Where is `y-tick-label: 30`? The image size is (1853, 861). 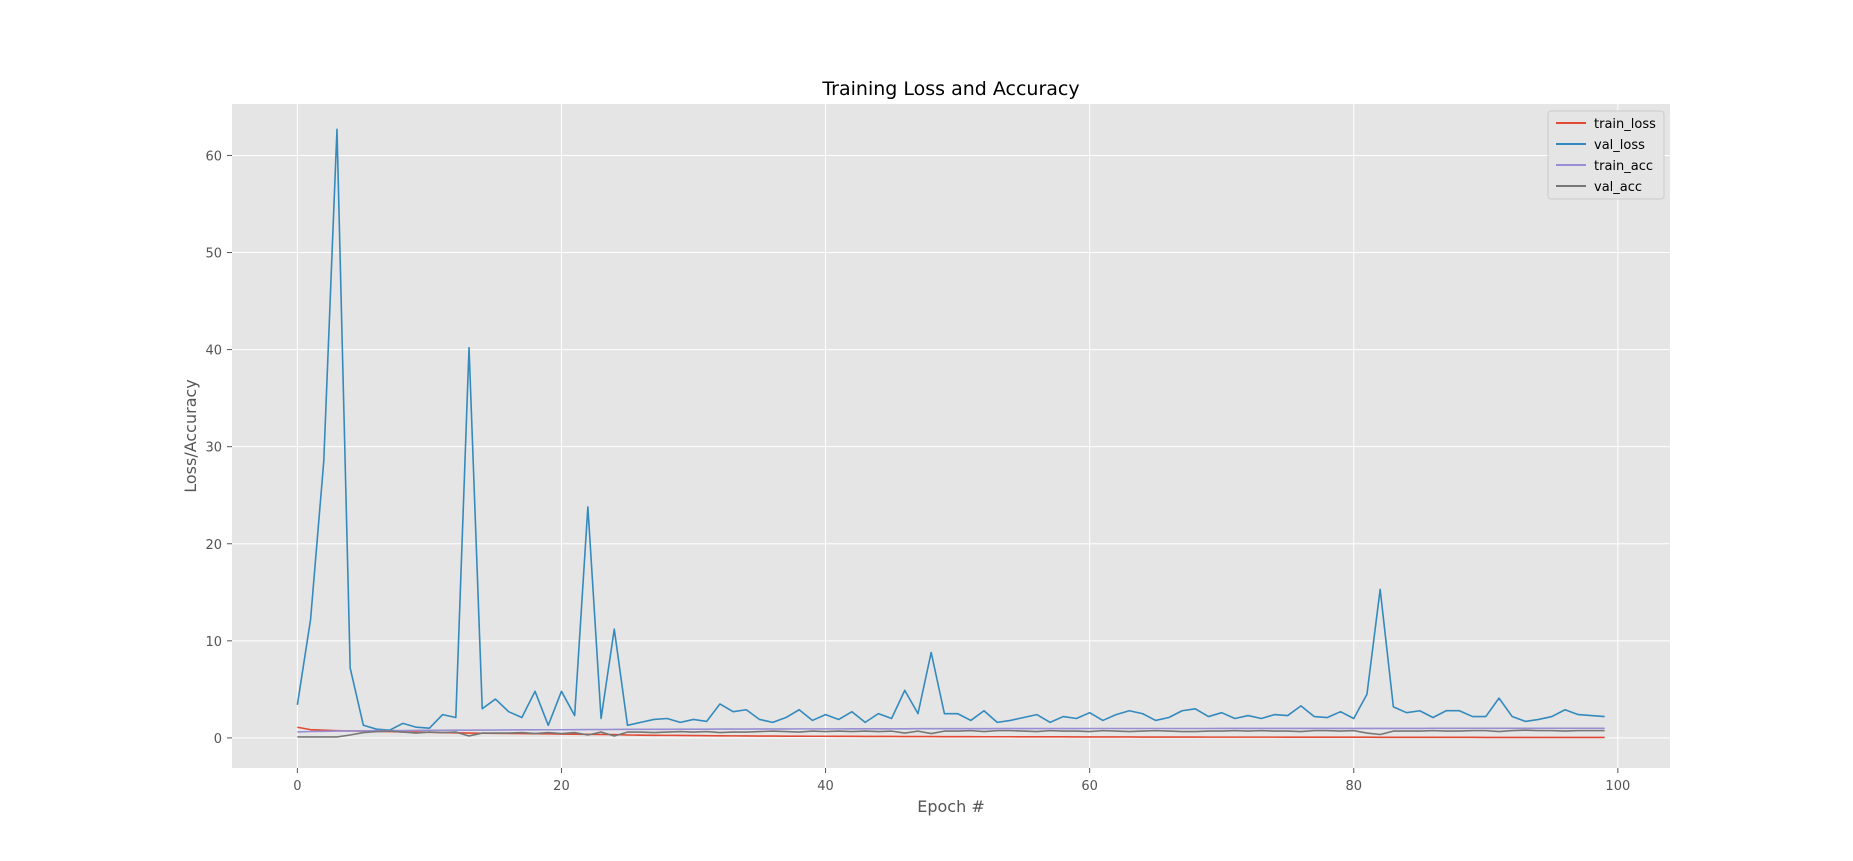
y-tick-label: 30 is located at coordinates (213, 448).